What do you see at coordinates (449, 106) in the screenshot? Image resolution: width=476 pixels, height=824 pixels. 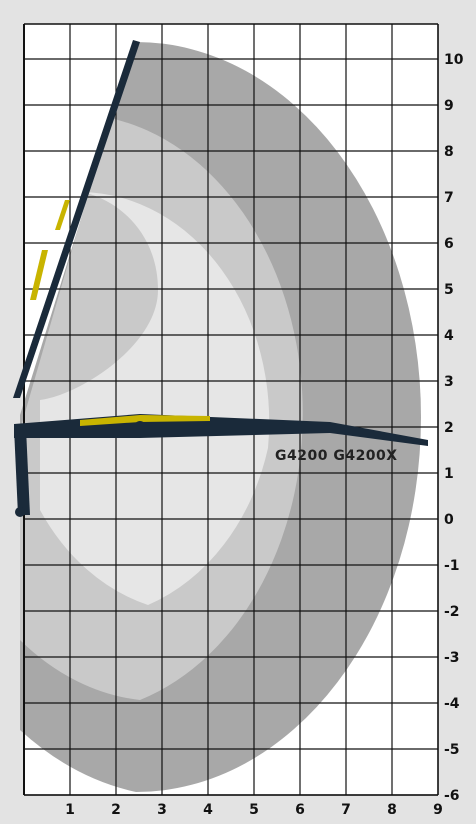 I see `y-tick-label: 9` at bounding box center [449, 106].